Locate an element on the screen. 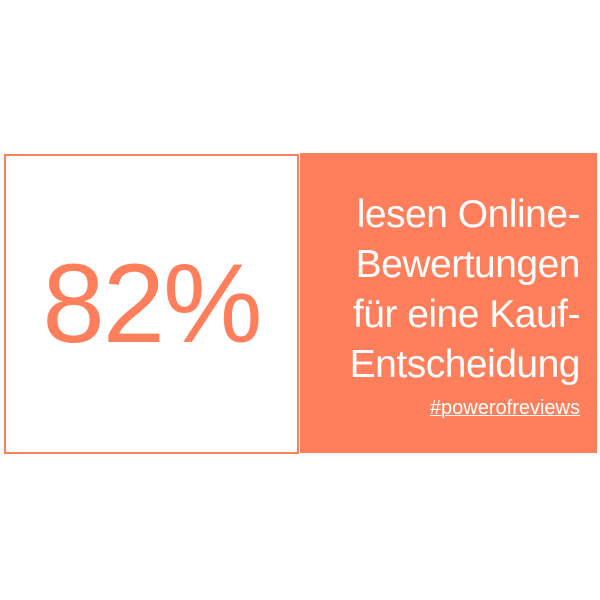 Image resolution: width=600 pixels, height=600 pixels. description-line: Entscheidung is located at coordinates (465, 364).